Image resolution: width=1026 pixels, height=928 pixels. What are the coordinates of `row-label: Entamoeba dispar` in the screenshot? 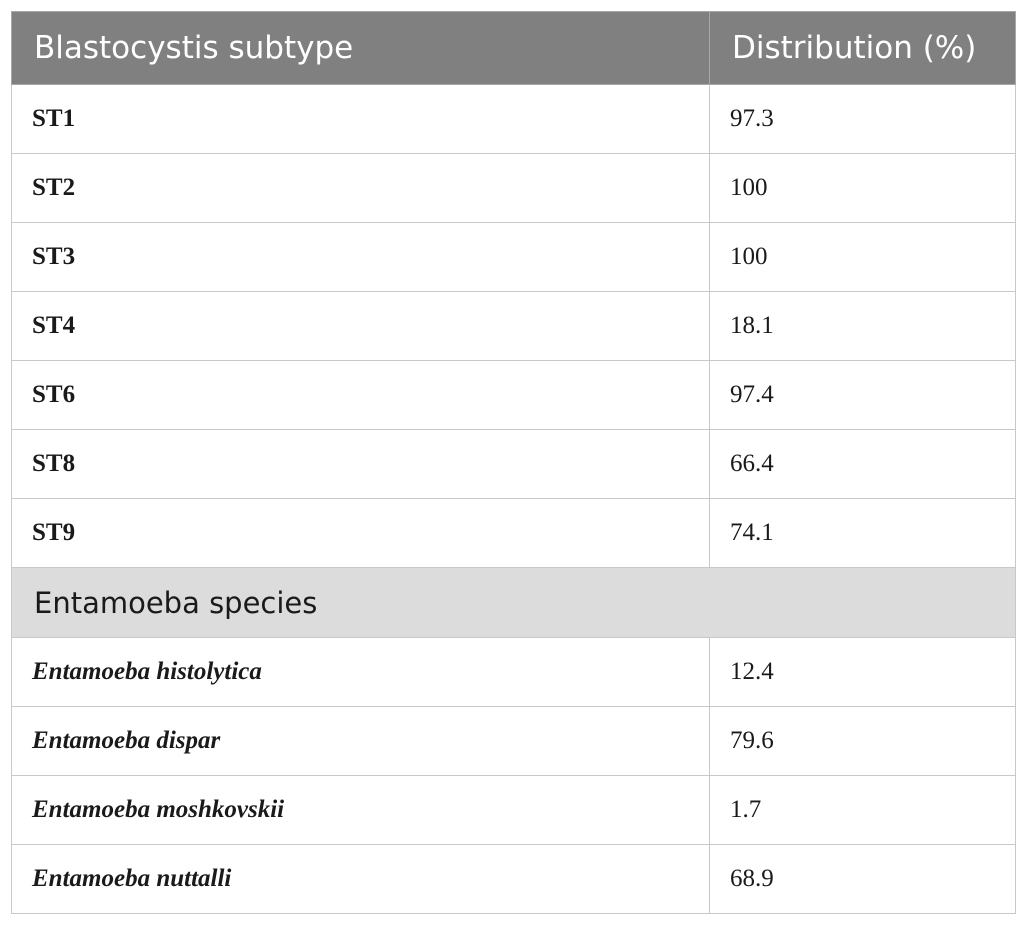 It's located at (360, 741).